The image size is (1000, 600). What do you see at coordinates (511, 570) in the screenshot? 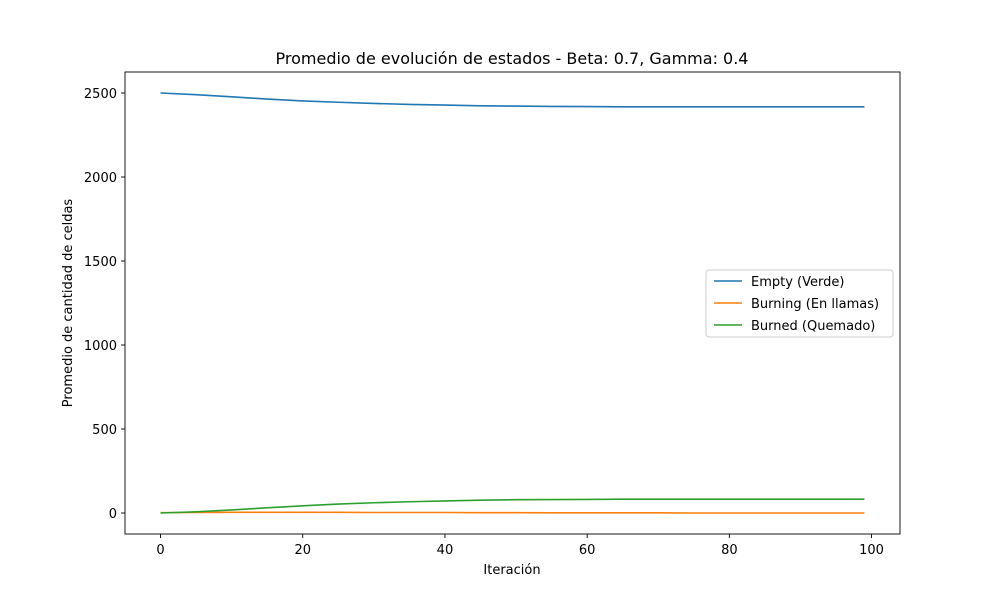
I see `x-axis-label: Iteración` at bounding box center [511, 570].